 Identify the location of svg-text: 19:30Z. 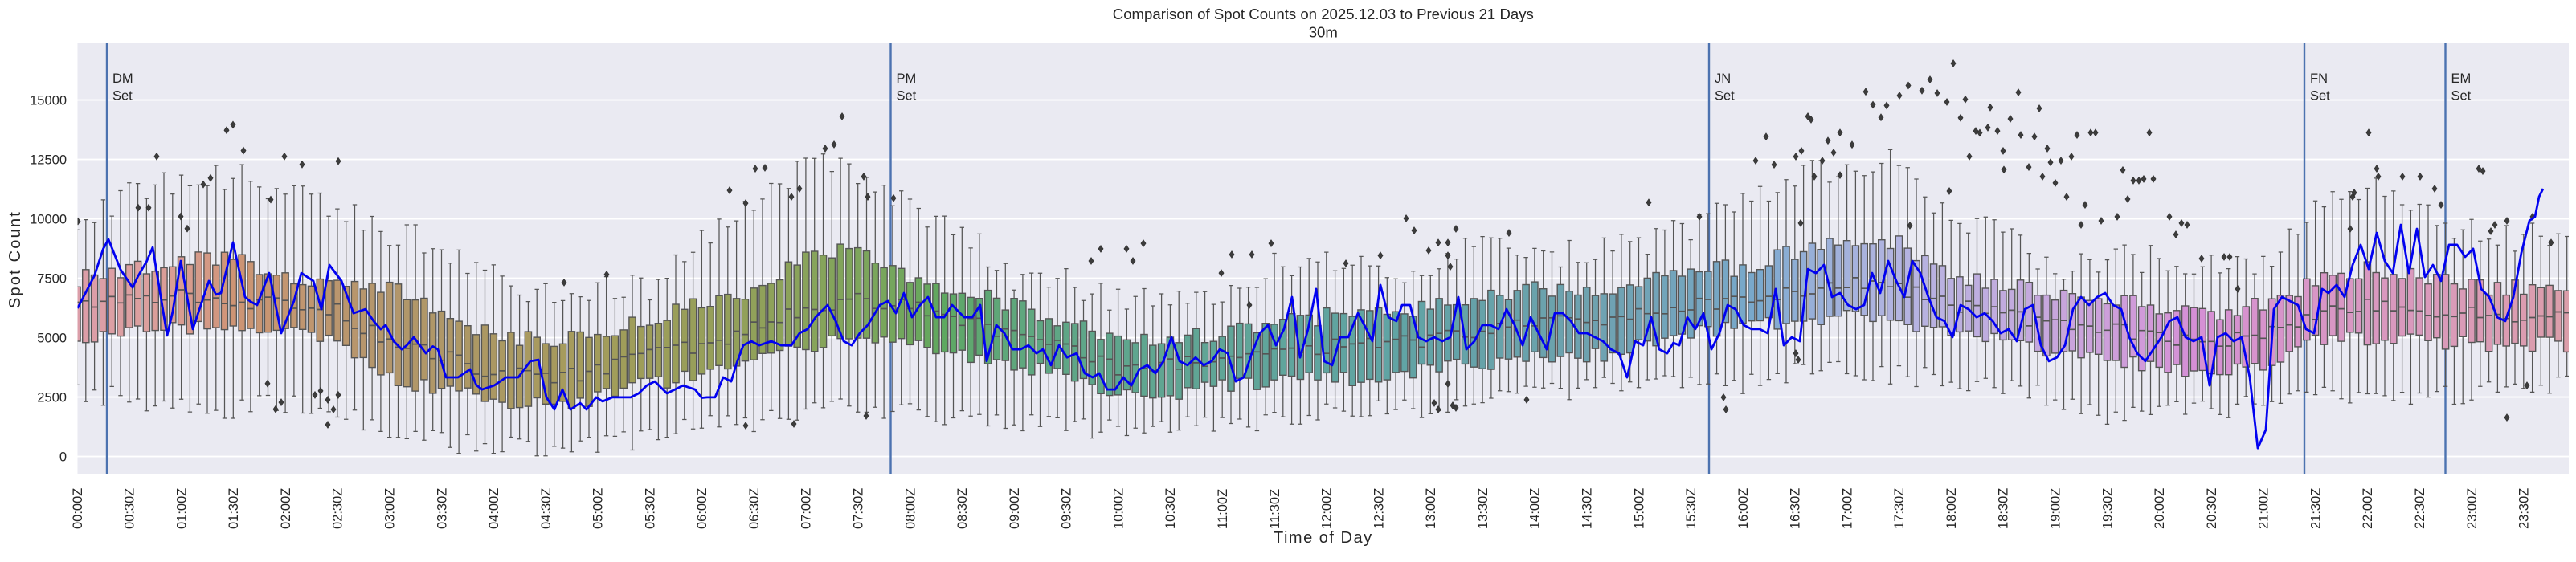
(2107, 508).